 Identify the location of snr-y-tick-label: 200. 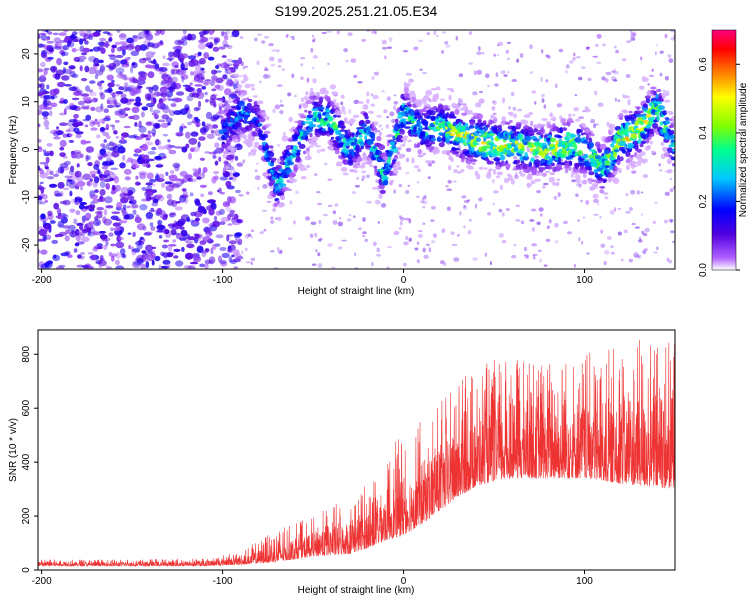
(26, 515).